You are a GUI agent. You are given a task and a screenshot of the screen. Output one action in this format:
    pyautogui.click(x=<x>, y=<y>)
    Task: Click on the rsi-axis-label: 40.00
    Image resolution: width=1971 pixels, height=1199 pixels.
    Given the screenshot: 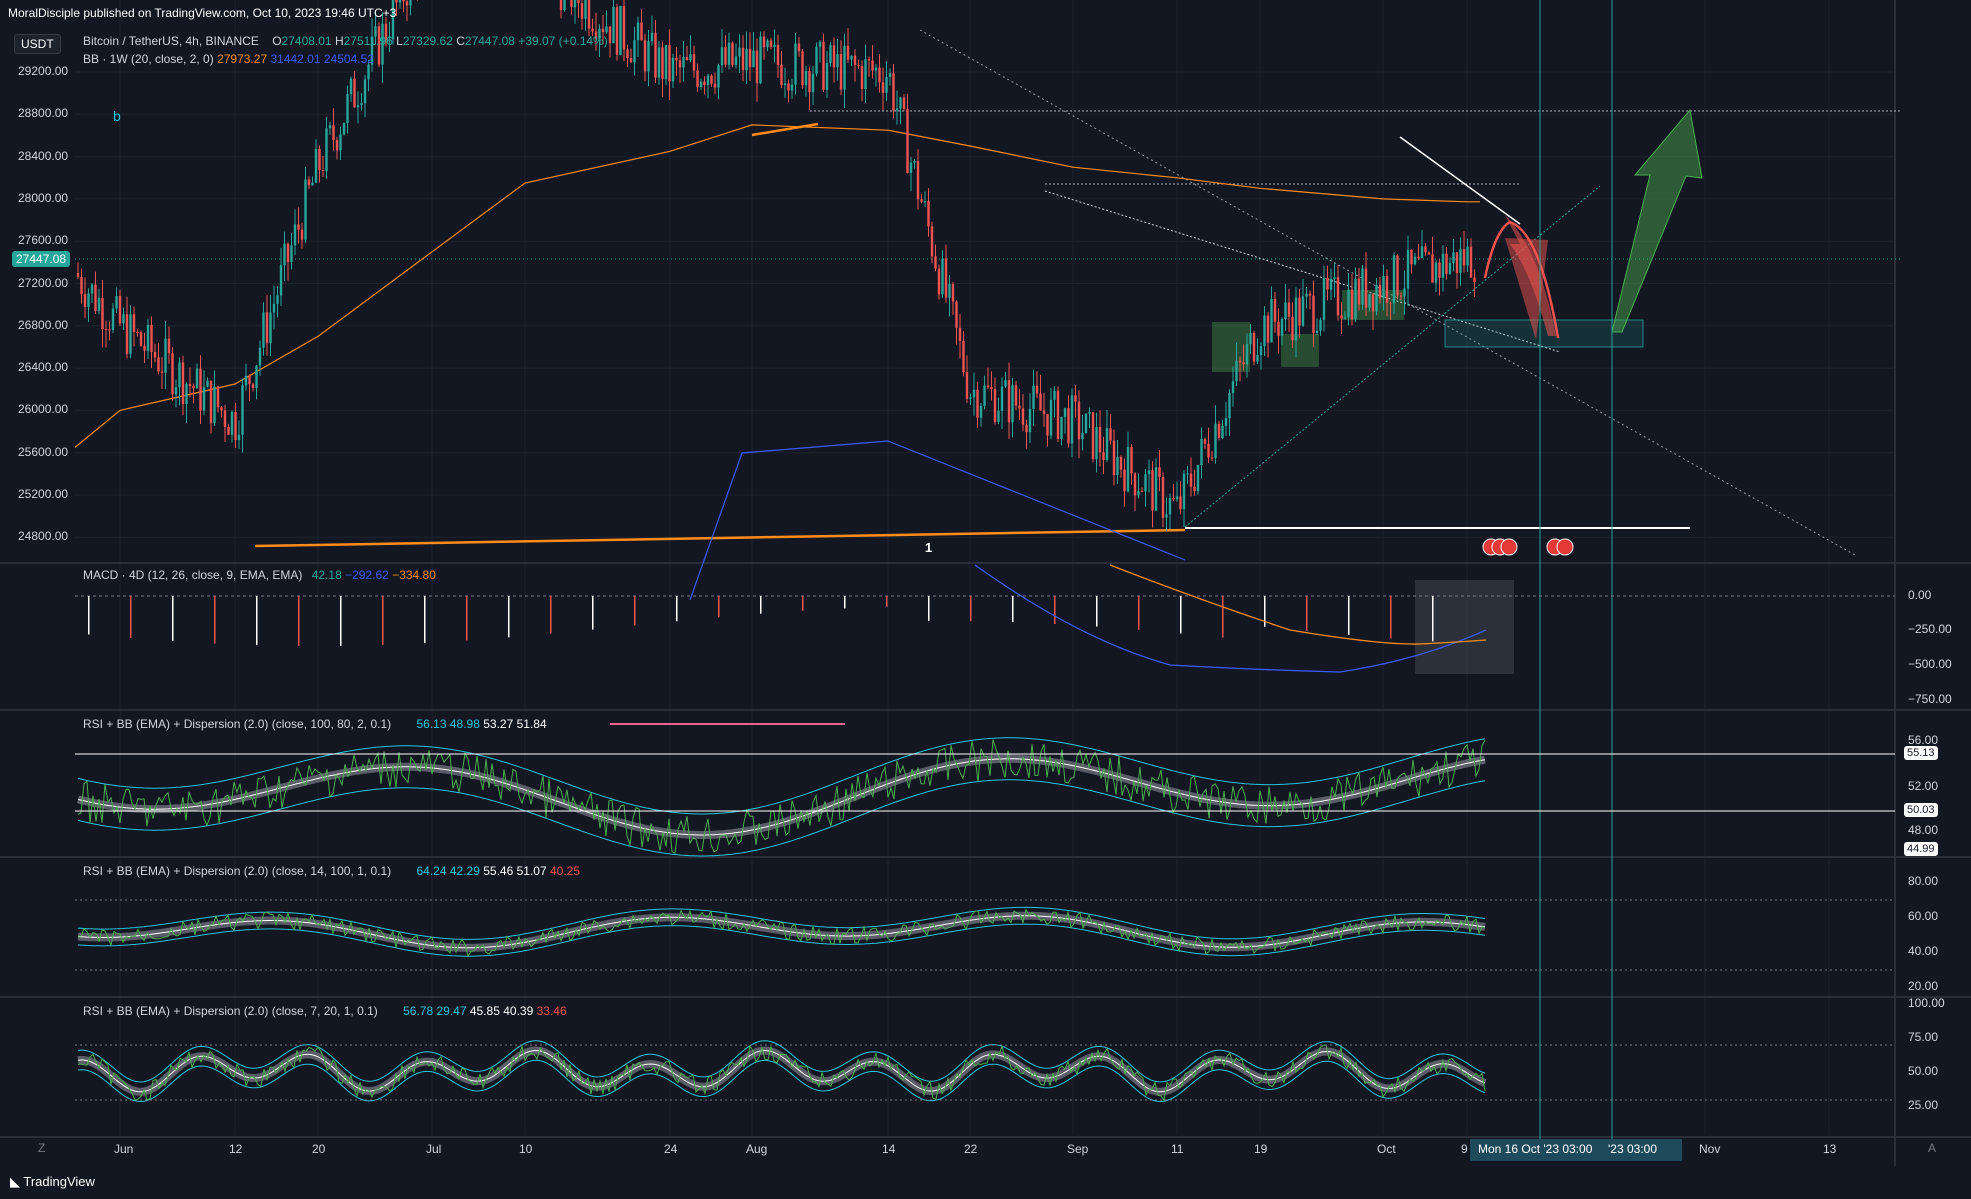 What is the action you would take?
    pyautogui.click(x=1923, y=951)
    